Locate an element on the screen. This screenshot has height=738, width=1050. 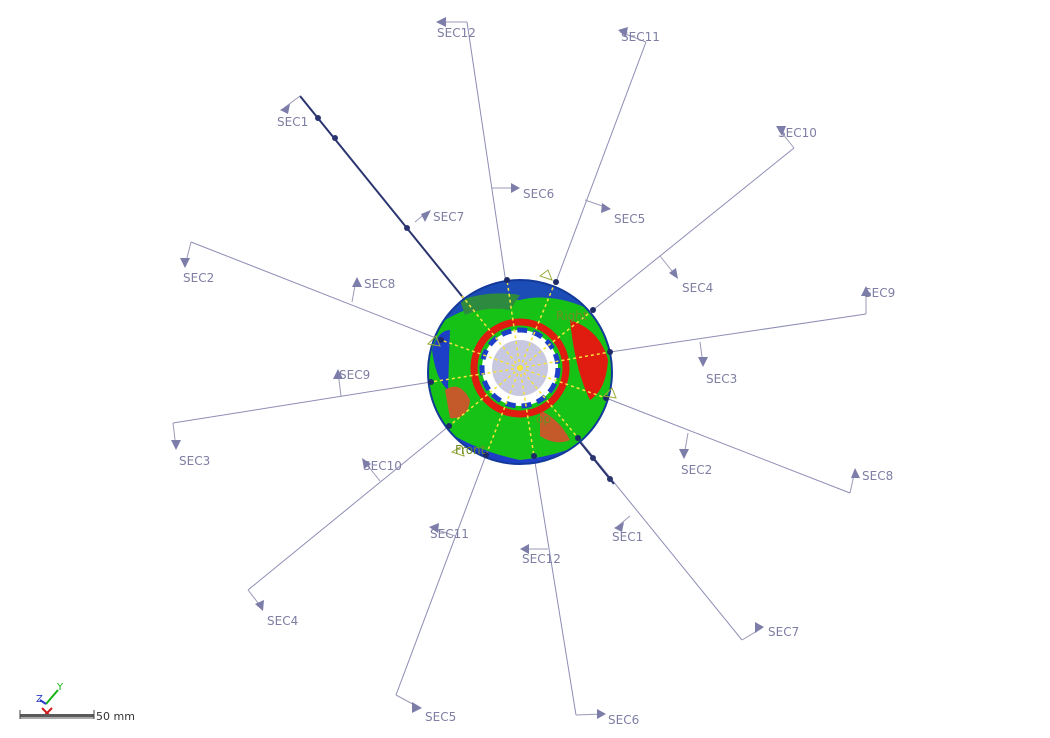
contour-sphere-model is located at coordinates (523, 369).